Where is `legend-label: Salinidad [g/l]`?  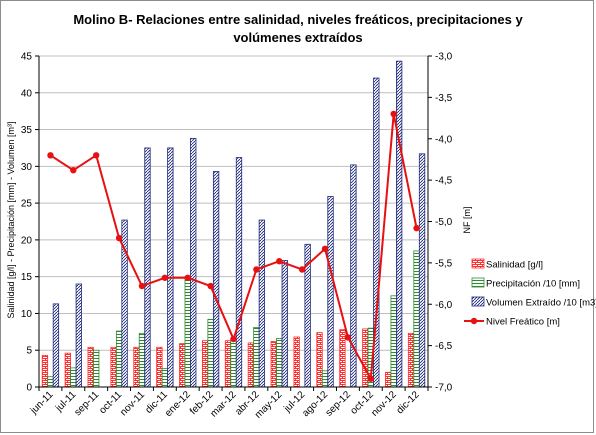 legend-label: Salinidad [g/l] is located at coordinates (514, 265).